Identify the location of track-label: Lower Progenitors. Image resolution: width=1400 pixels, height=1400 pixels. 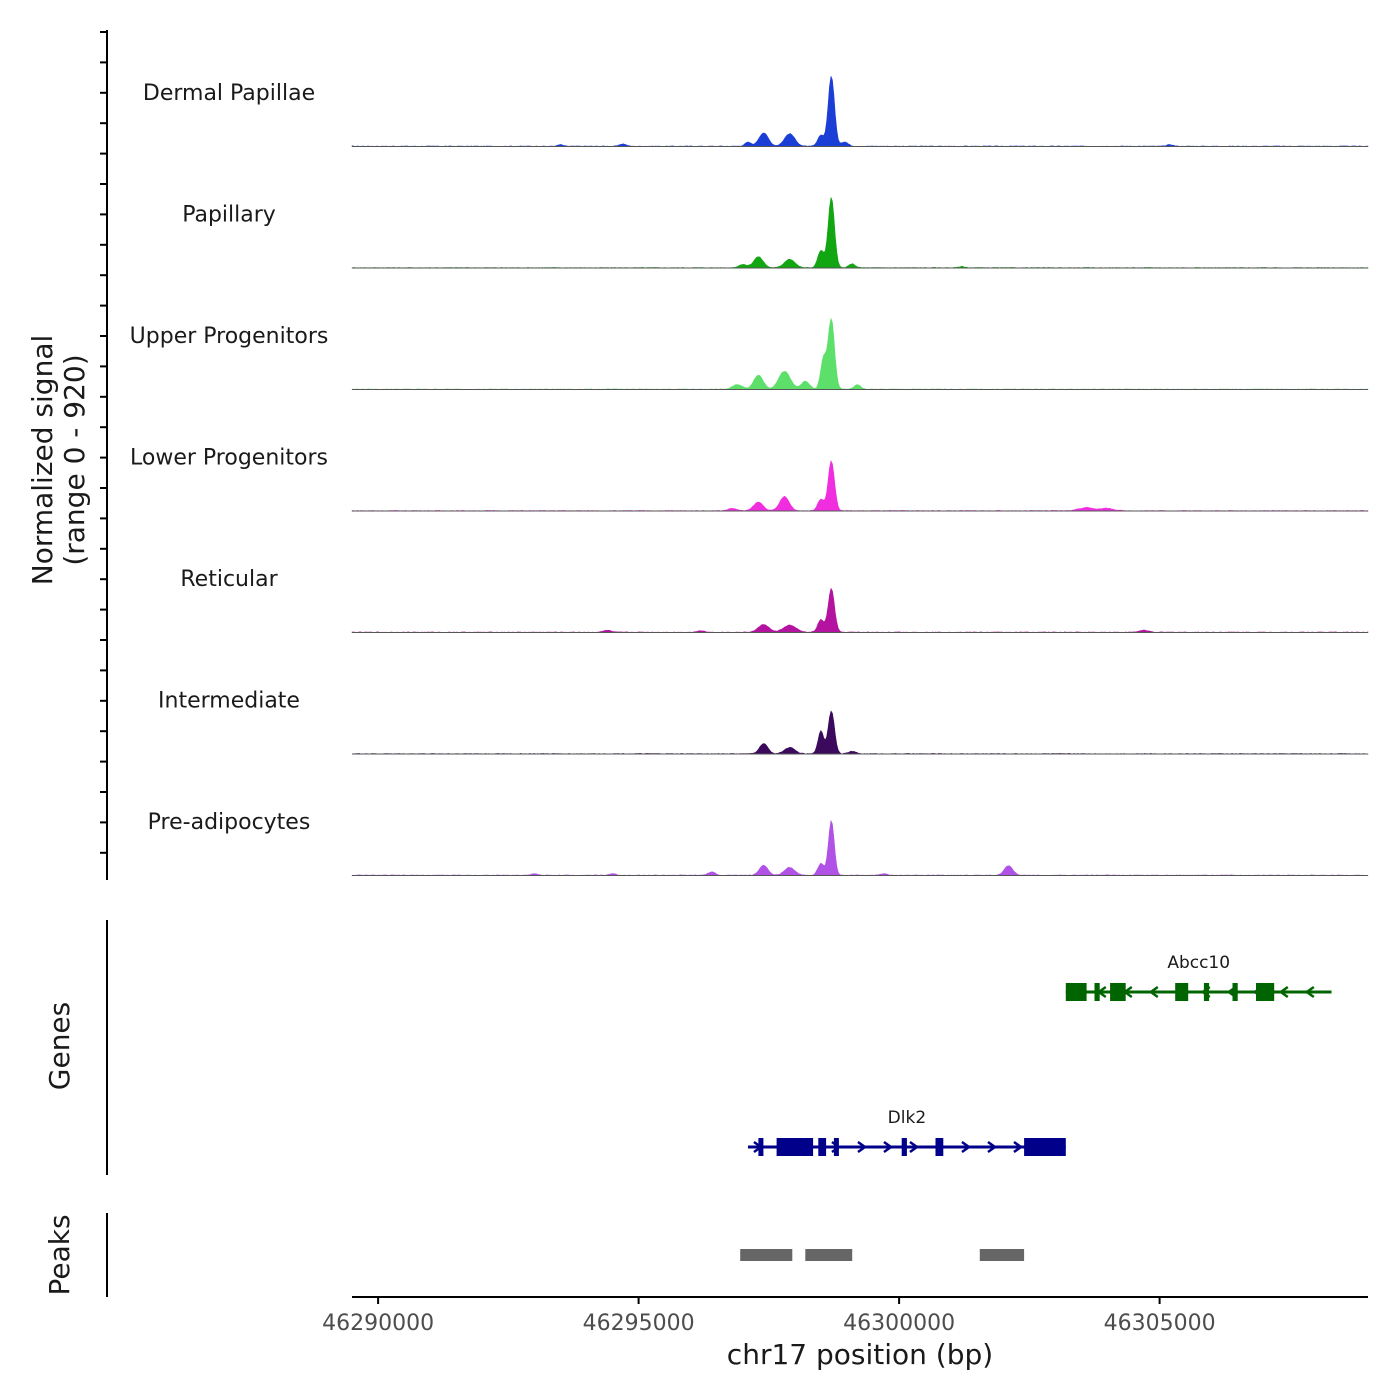
(229, 458).